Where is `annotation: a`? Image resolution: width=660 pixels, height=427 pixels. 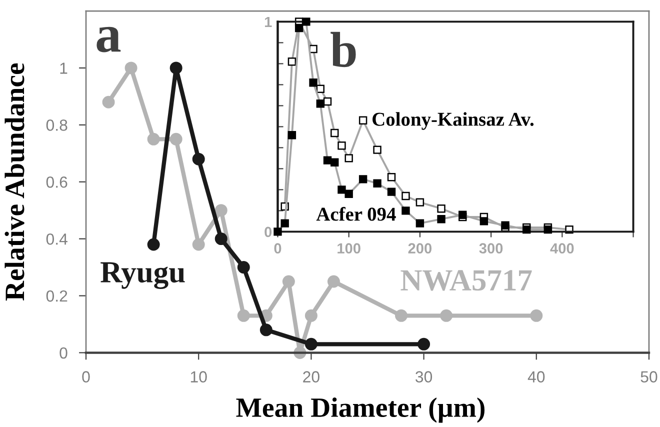
annotation: a is located at coordinates (108, 39).